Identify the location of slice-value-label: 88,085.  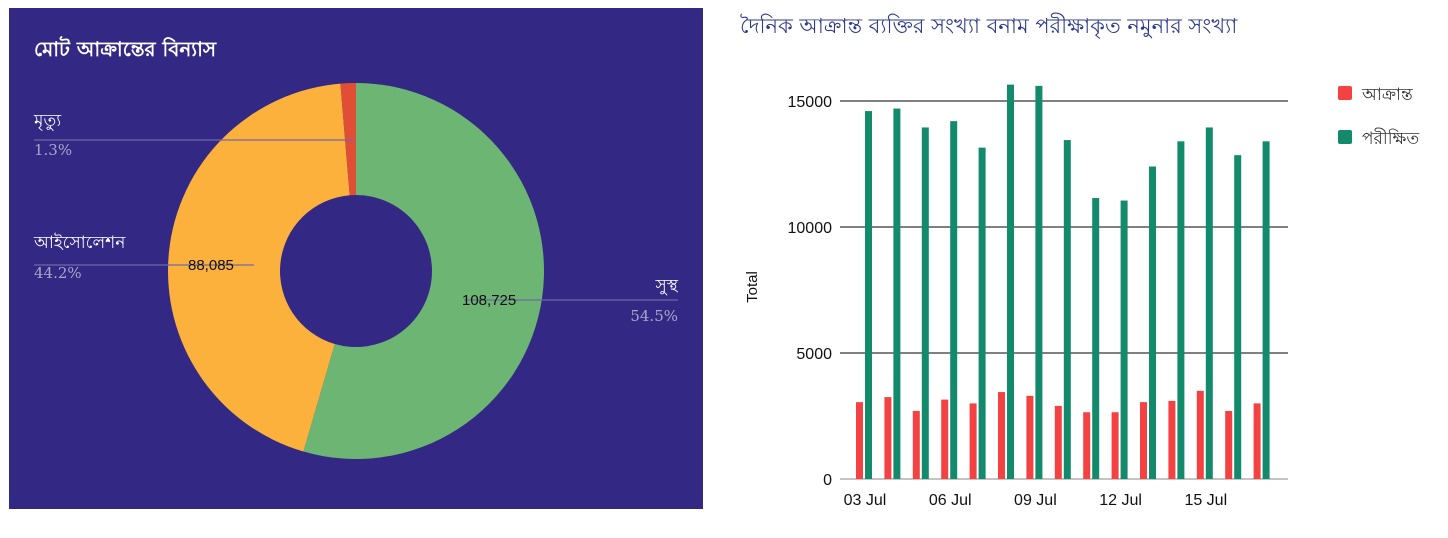
(211, 265).